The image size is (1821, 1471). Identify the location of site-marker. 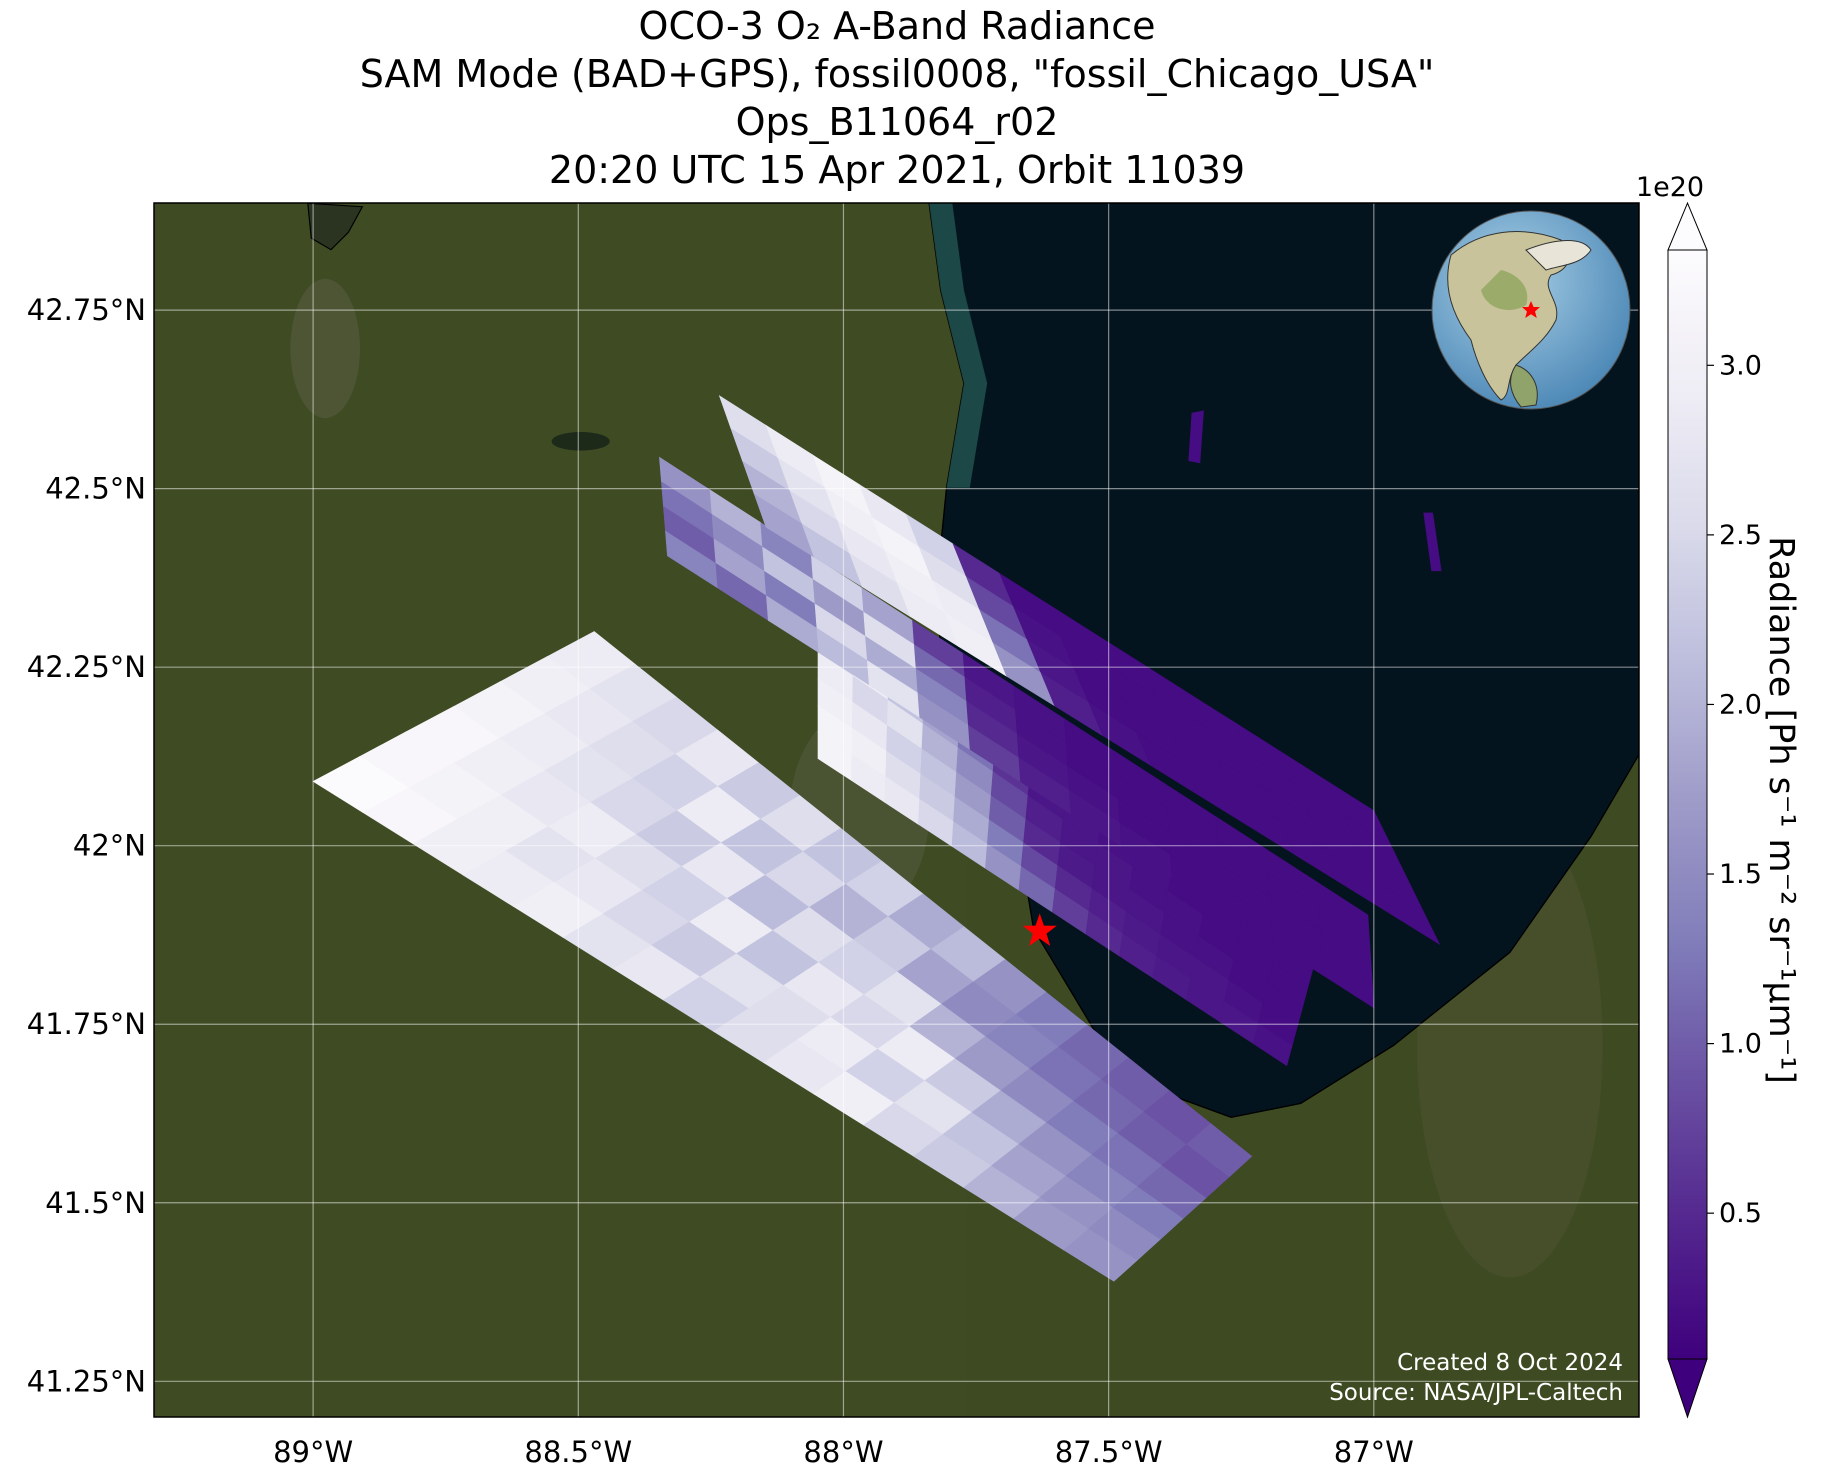
(1039, 929).